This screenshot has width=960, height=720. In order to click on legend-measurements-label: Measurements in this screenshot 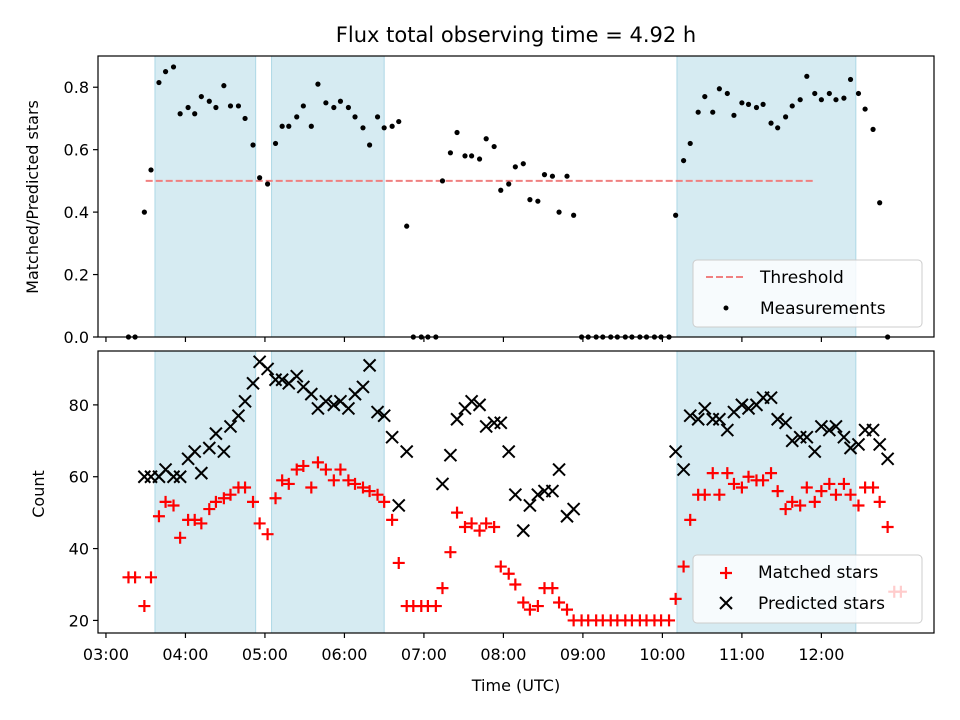, I will do `click(823, 309)`.